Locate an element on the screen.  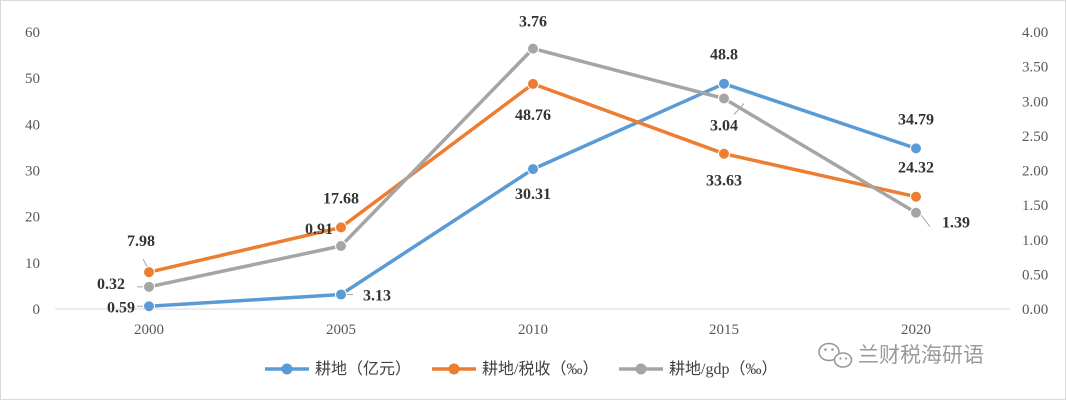
data-label: 48.76 is located at coordinates (533, 115).